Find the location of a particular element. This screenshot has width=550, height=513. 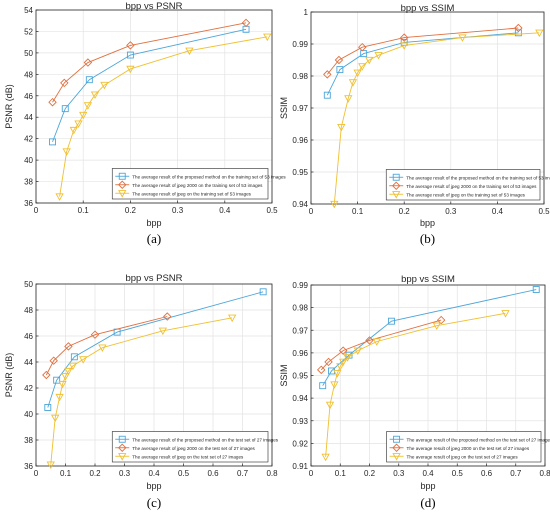

y-tick-label: 0.99 is located at coordinates (300, 44).